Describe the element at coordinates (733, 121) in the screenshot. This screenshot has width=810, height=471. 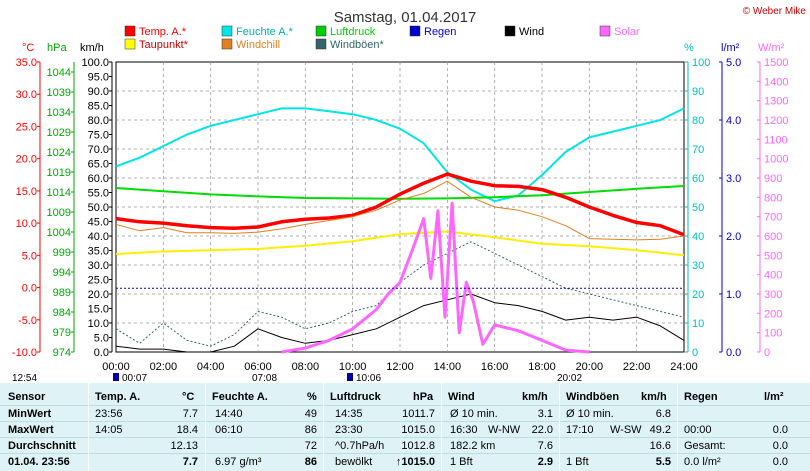
I see `rain-tick-label: 4.0` at that location.